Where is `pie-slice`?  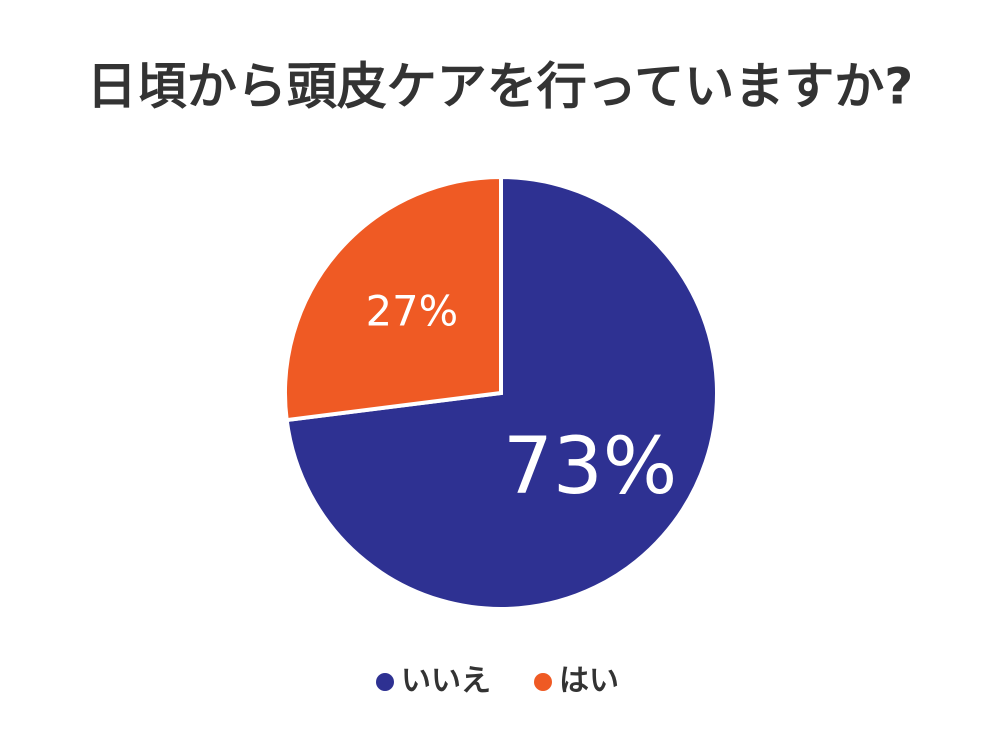 pie-slice is located at coordinates (393, 298).